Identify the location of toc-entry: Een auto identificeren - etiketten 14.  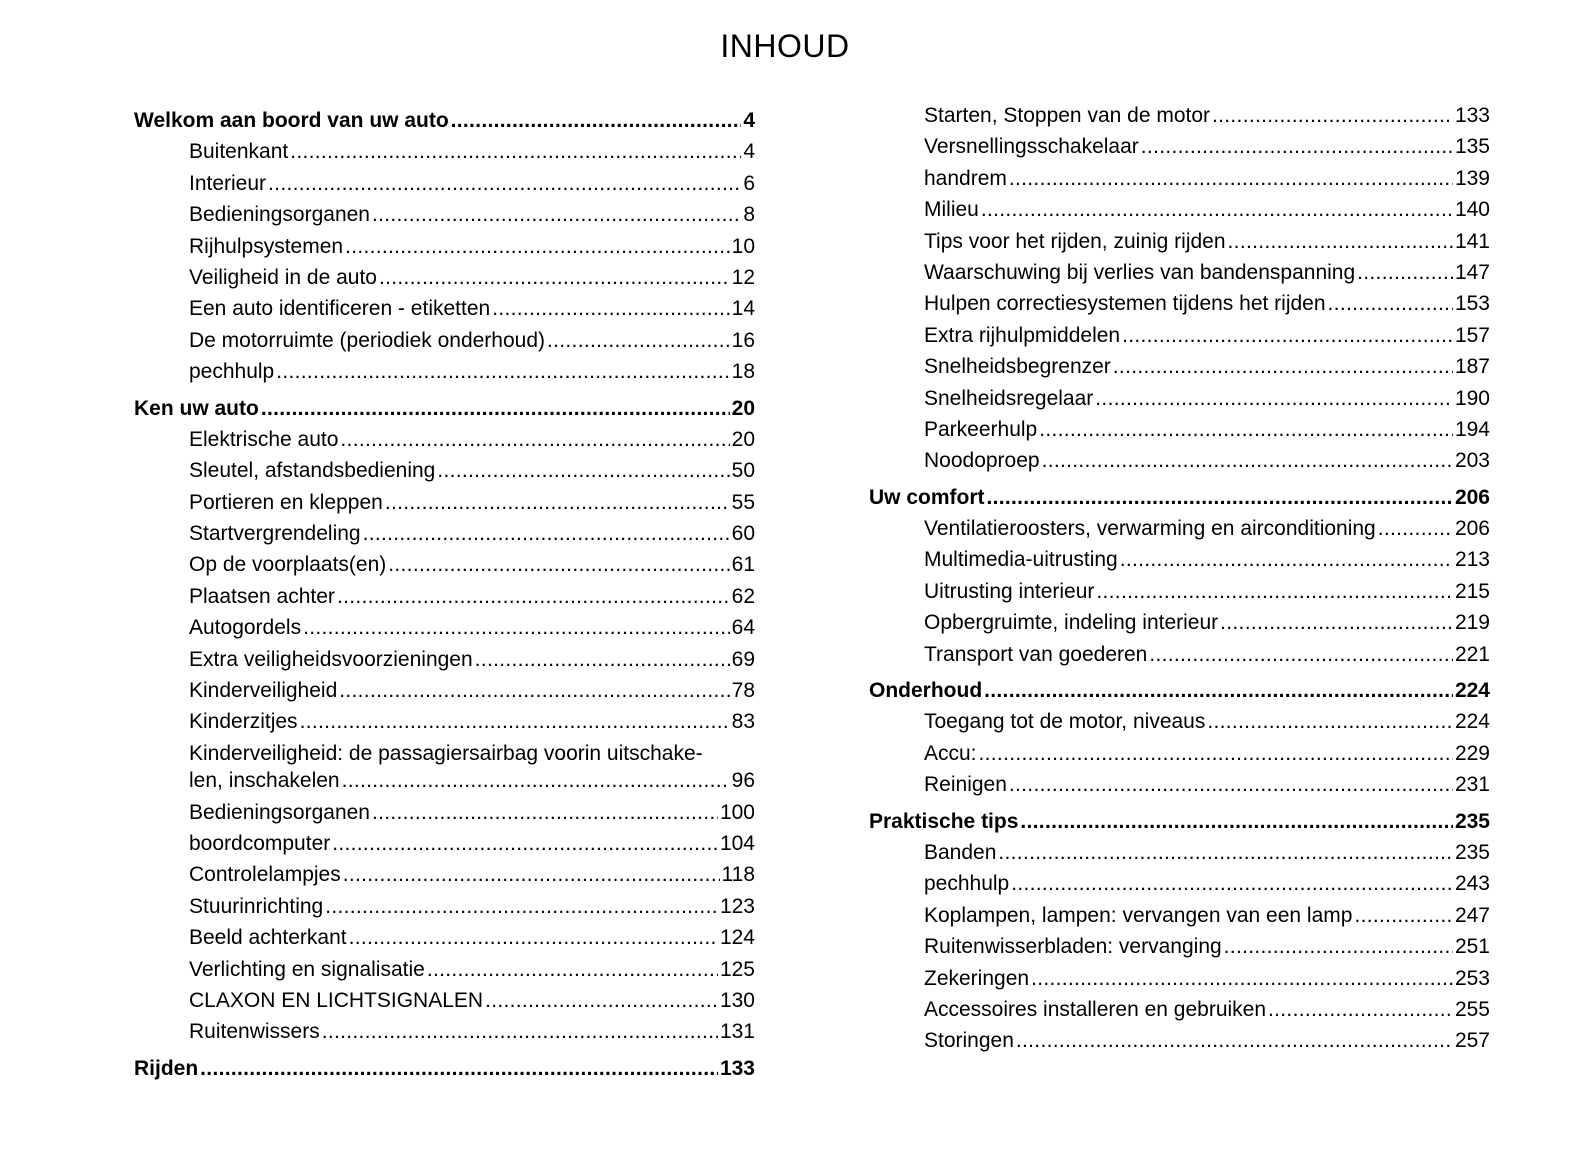
(444, 308).